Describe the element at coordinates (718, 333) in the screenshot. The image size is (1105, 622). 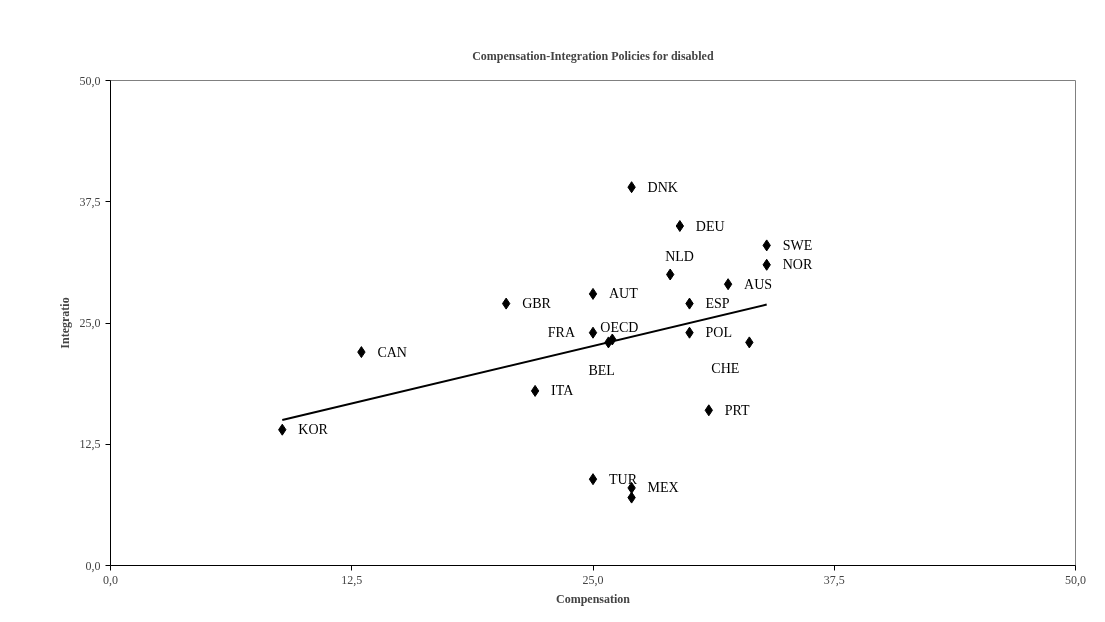
I see `data-label: POL` at that location.